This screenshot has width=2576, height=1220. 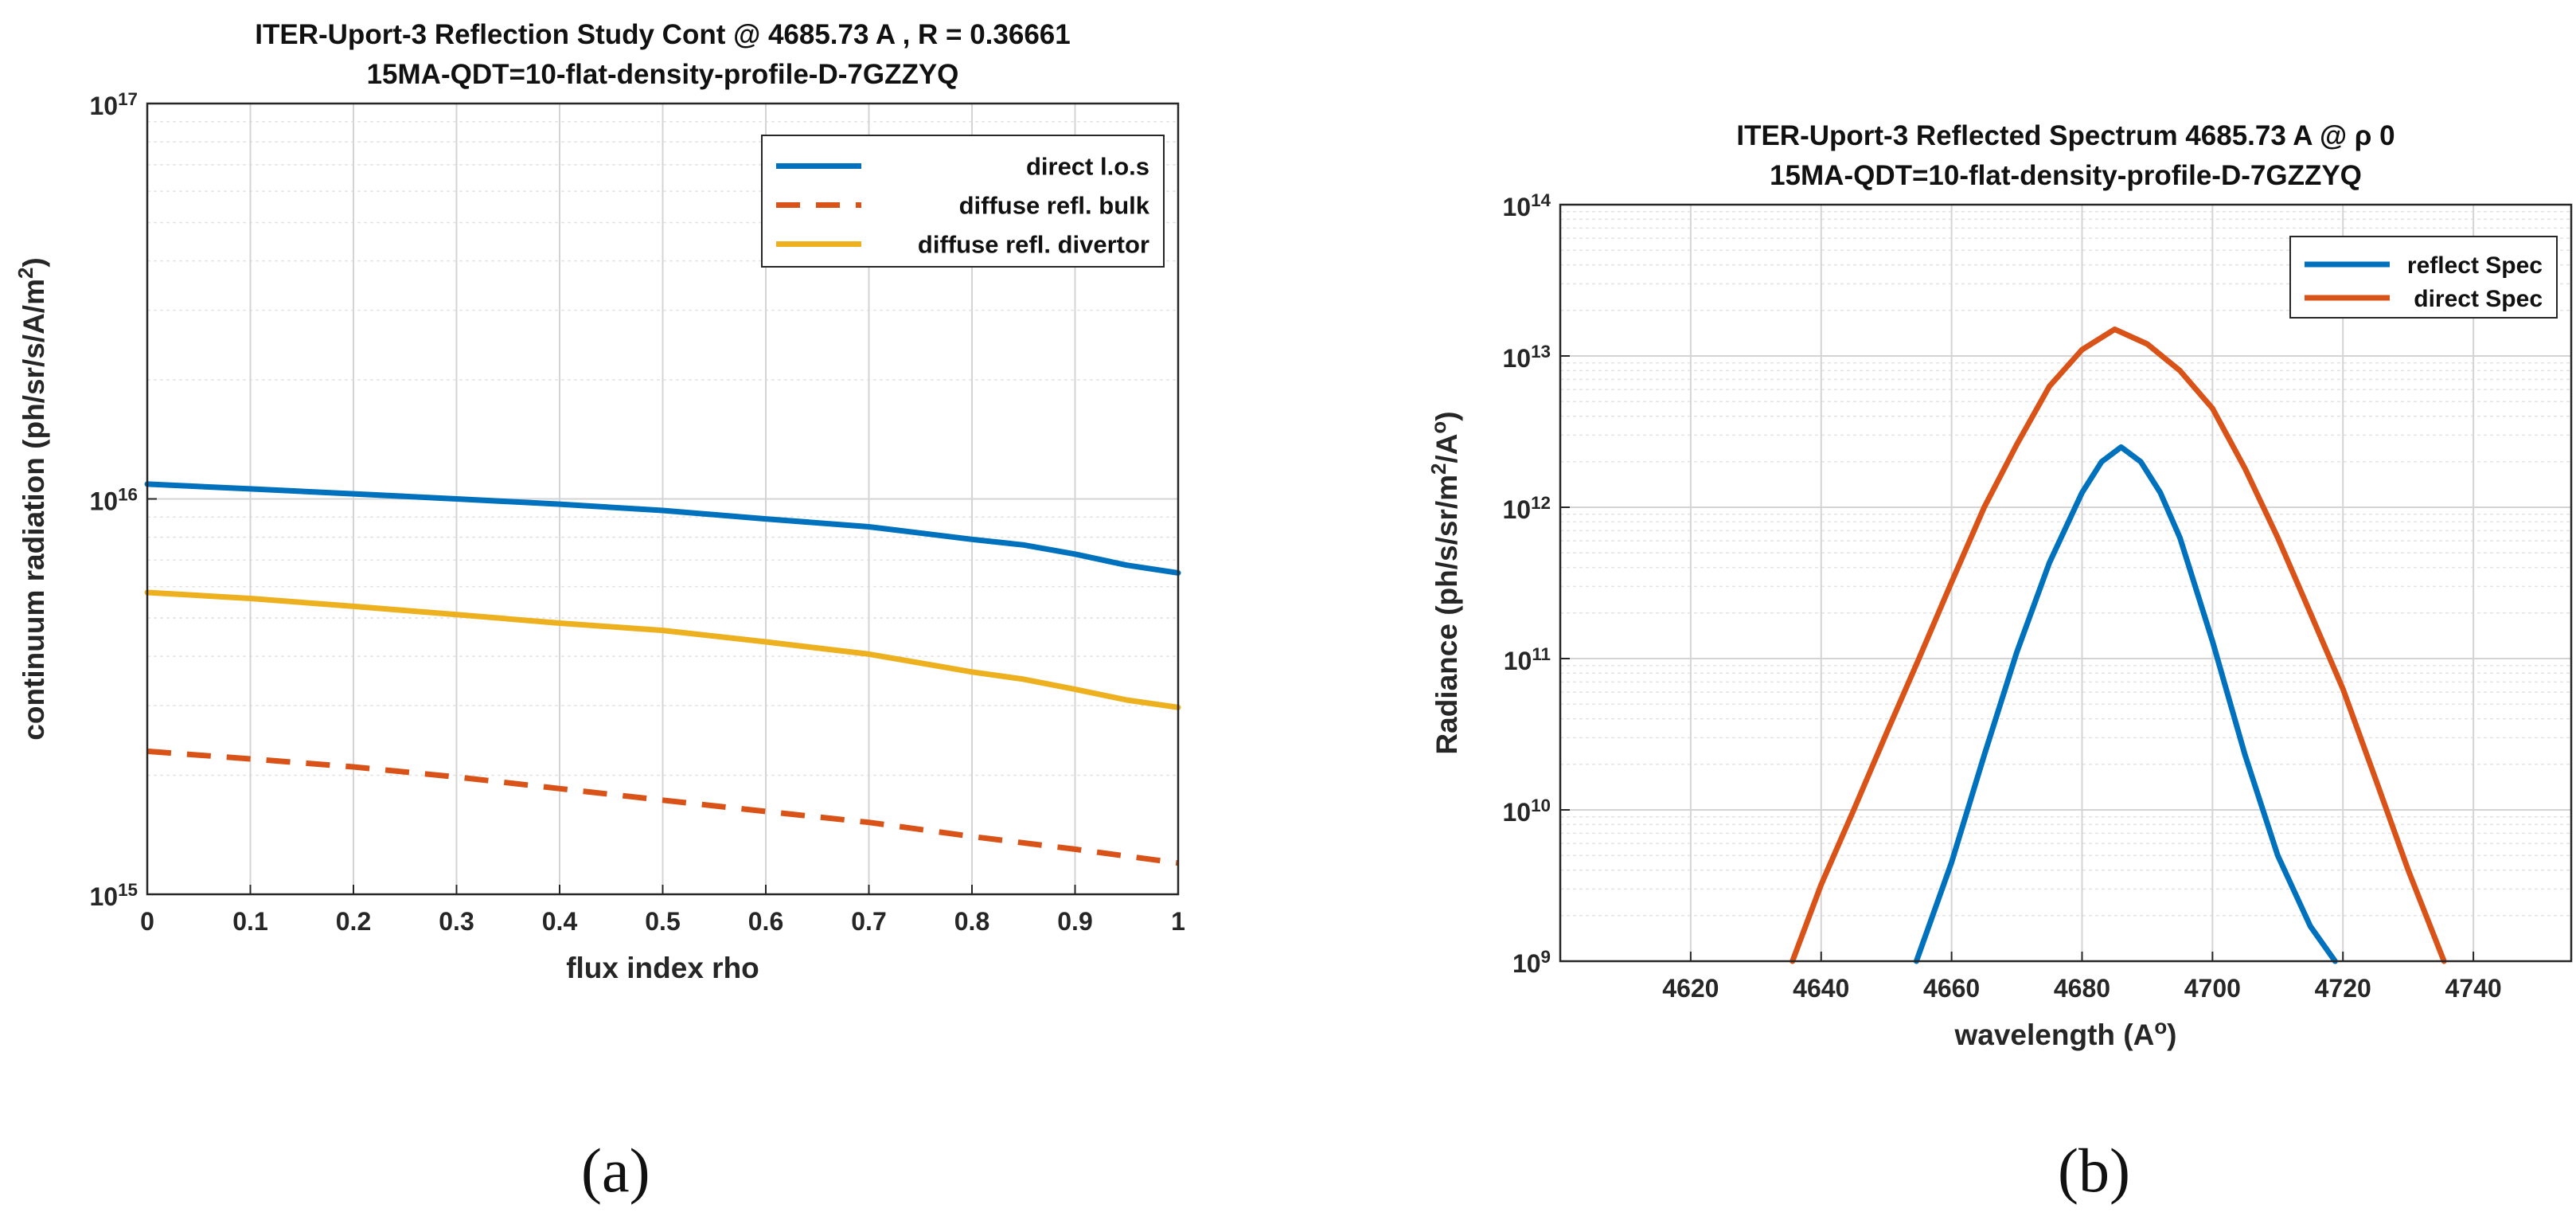 What do you see at coordinates (662, 528) in the screenshot?
I see `series-line-direct-l-o-s` at bounding box center [662, 528].